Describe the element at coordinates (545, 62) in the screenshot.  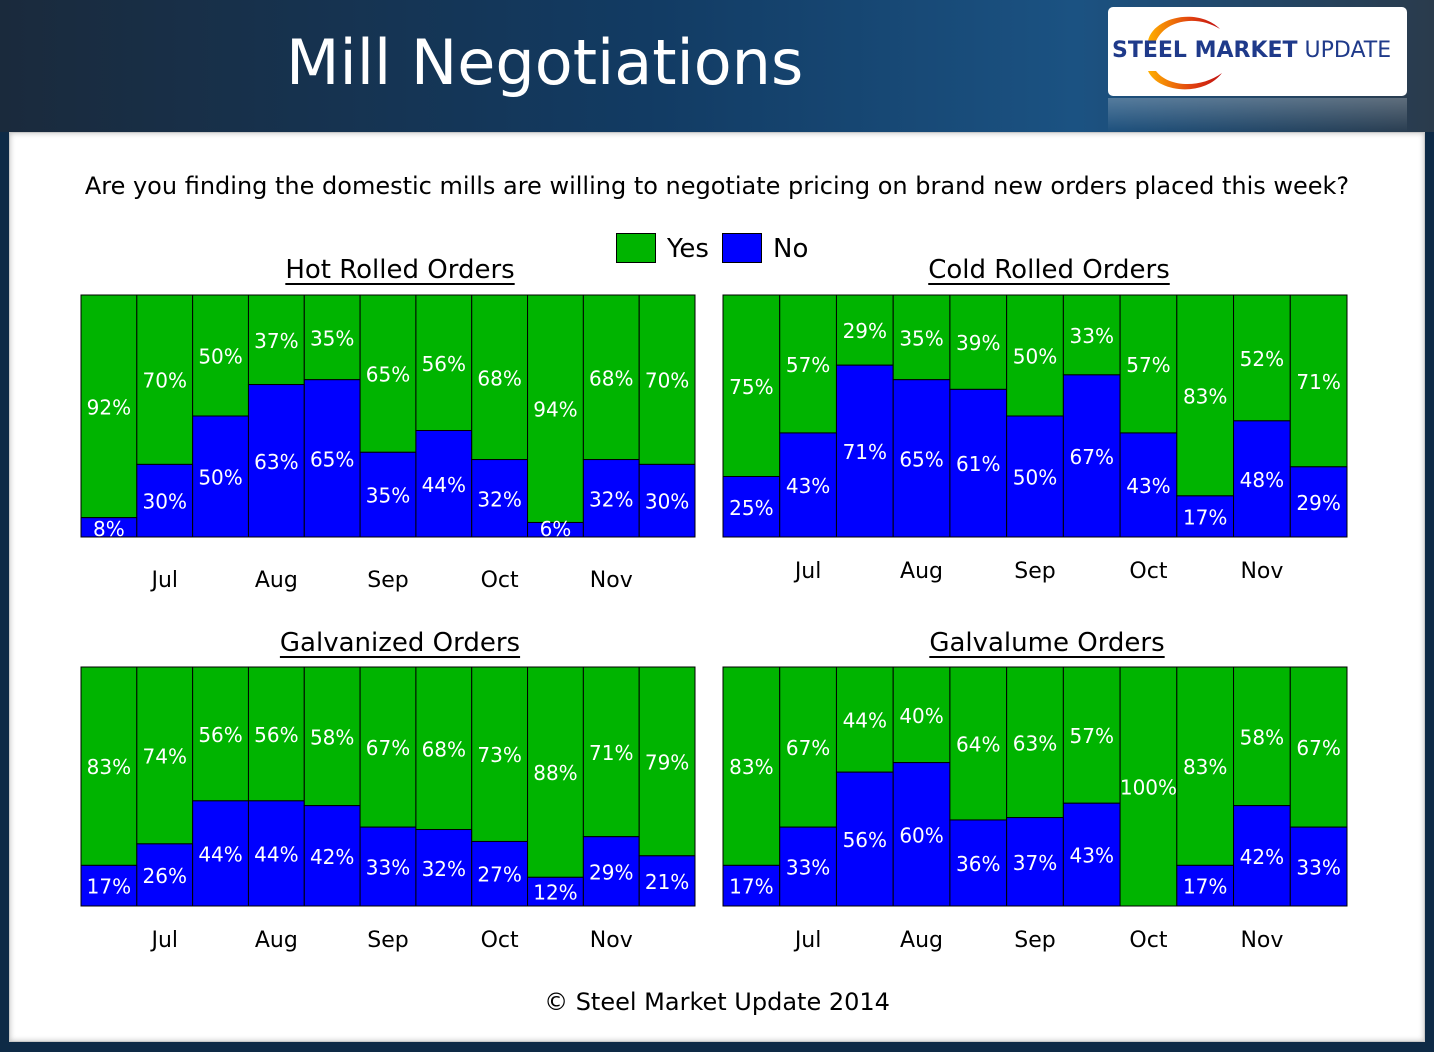
I see `page-title: Mill Negotiations` at that location.